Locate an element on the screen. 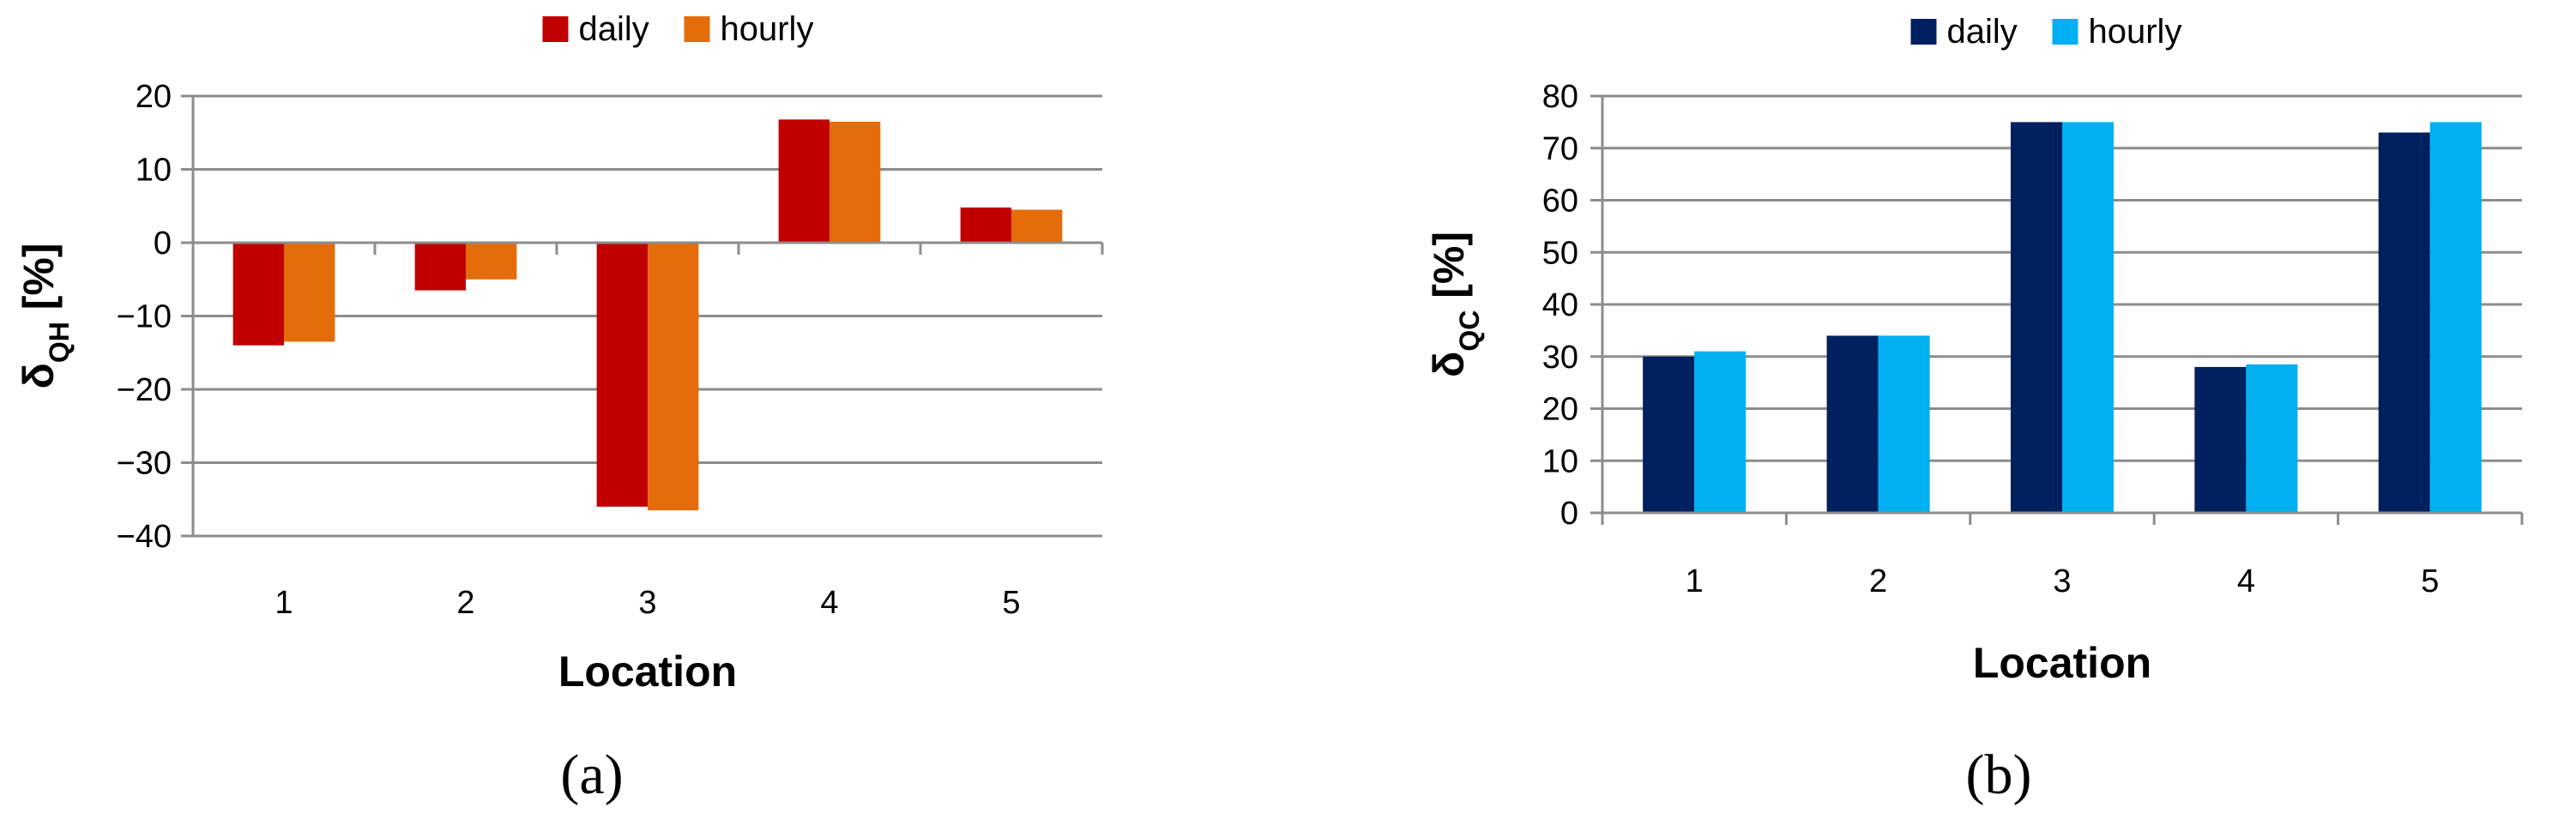  y-tick-label: 60 is located at coordinates (1560, 202).